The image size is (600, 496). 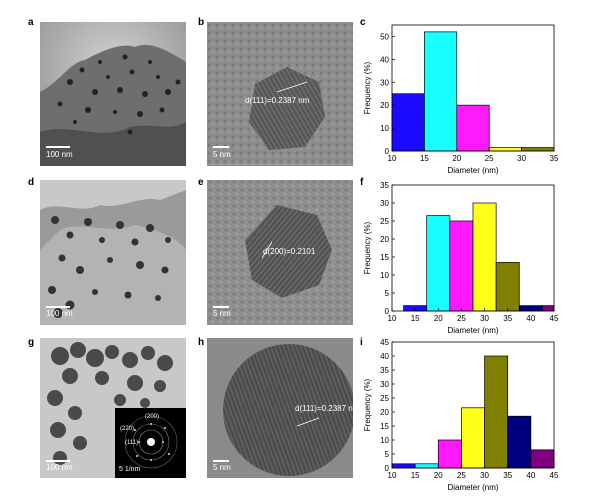 What do you see at coordinates (31, 182) in the screenshot?
I see `panel-letter-d: d` at bounding box center [31, 182].